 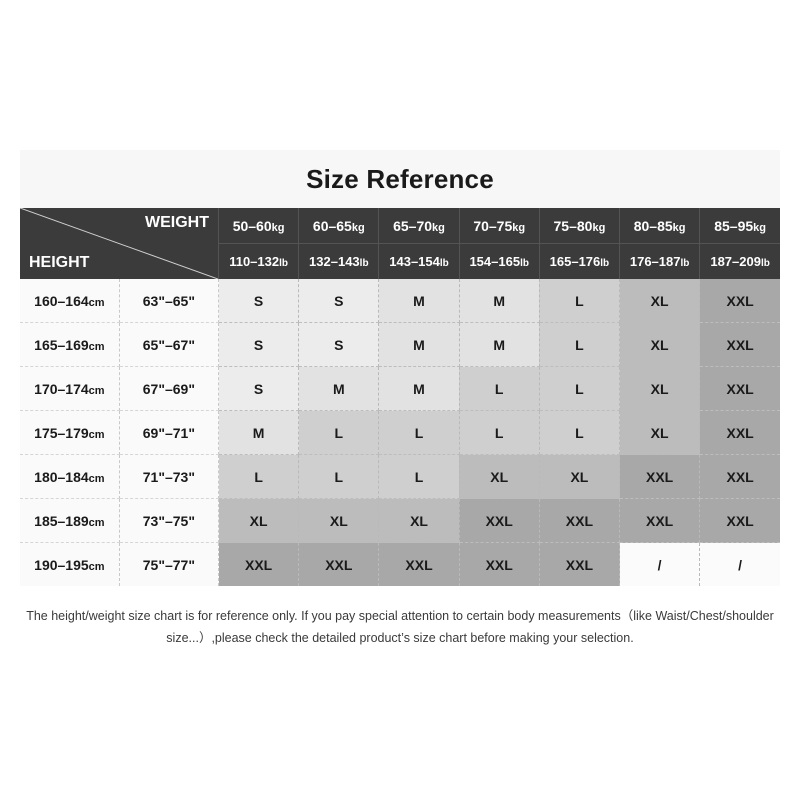 I want to click on weight-header-kg-1: 50–60kg, so click(x=258, y=226).